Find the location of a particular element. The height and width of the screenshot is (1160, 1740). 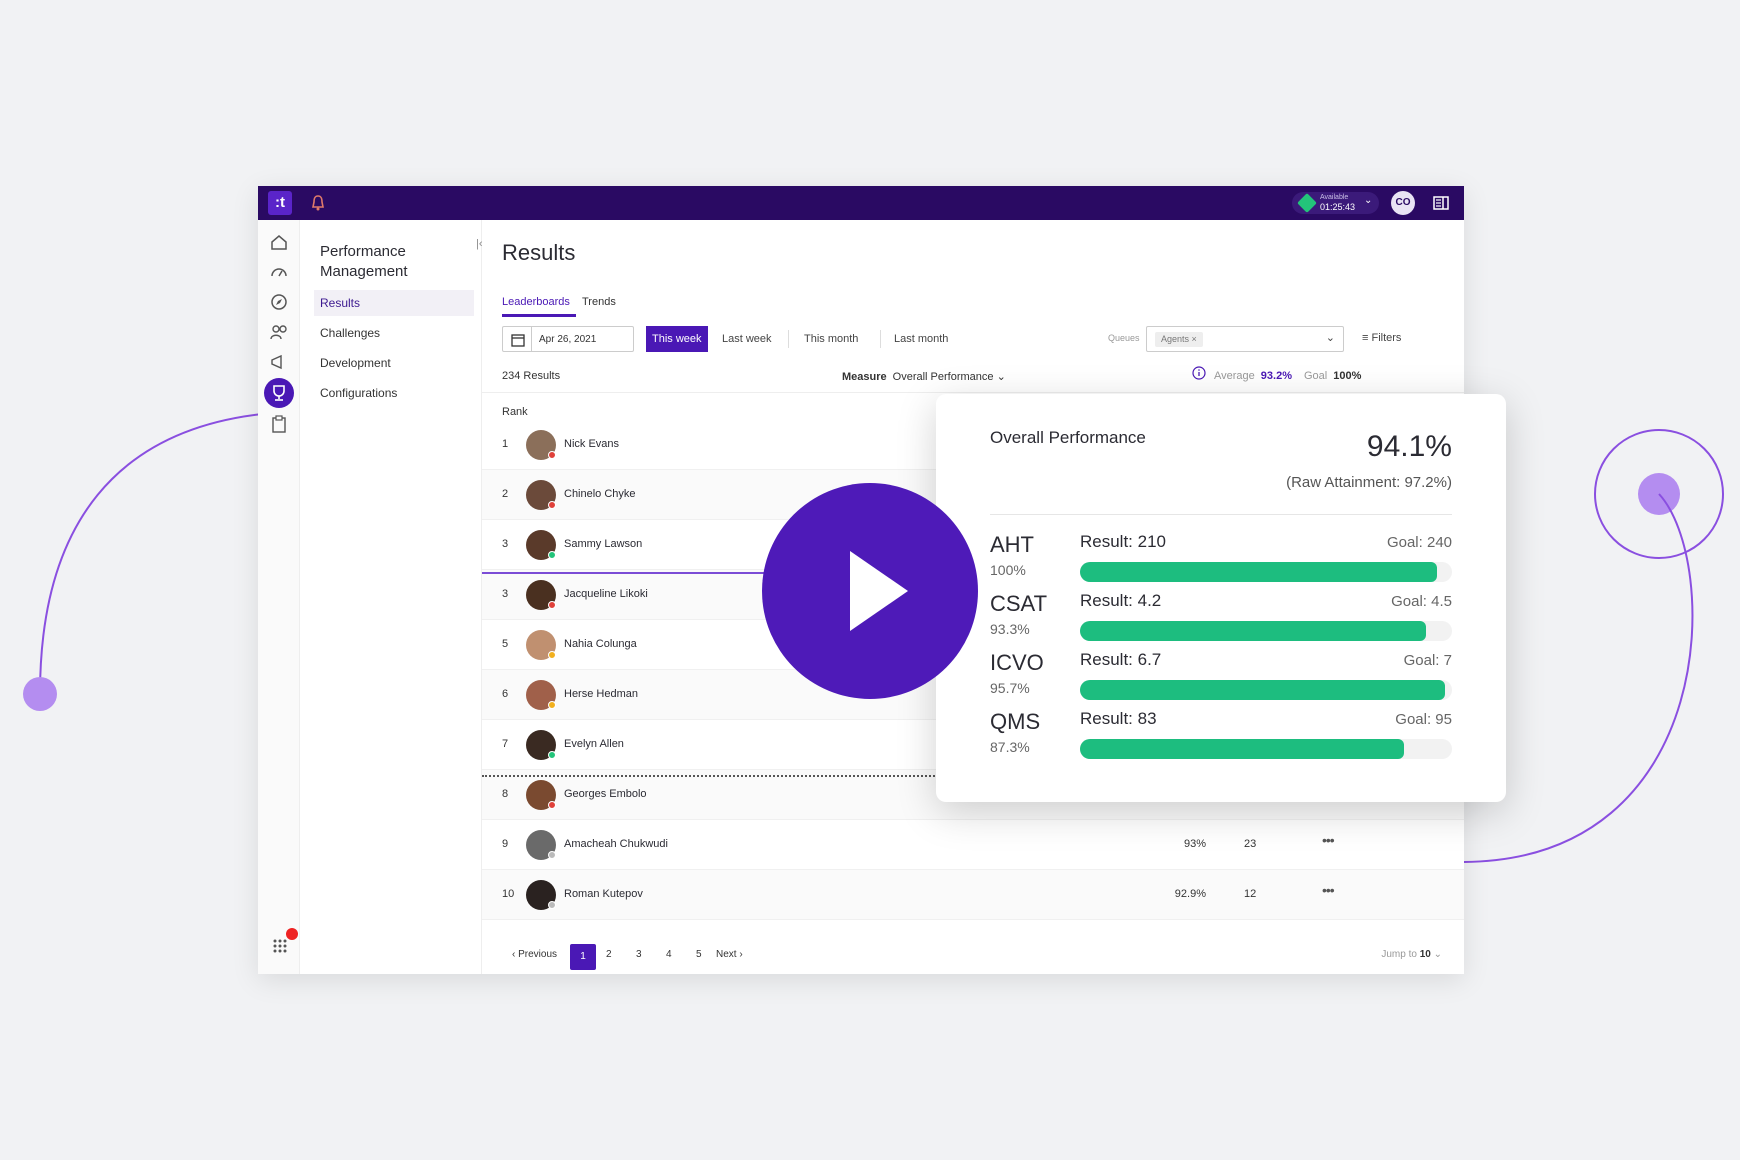

compass-icon is located at coordinates (279, 302).